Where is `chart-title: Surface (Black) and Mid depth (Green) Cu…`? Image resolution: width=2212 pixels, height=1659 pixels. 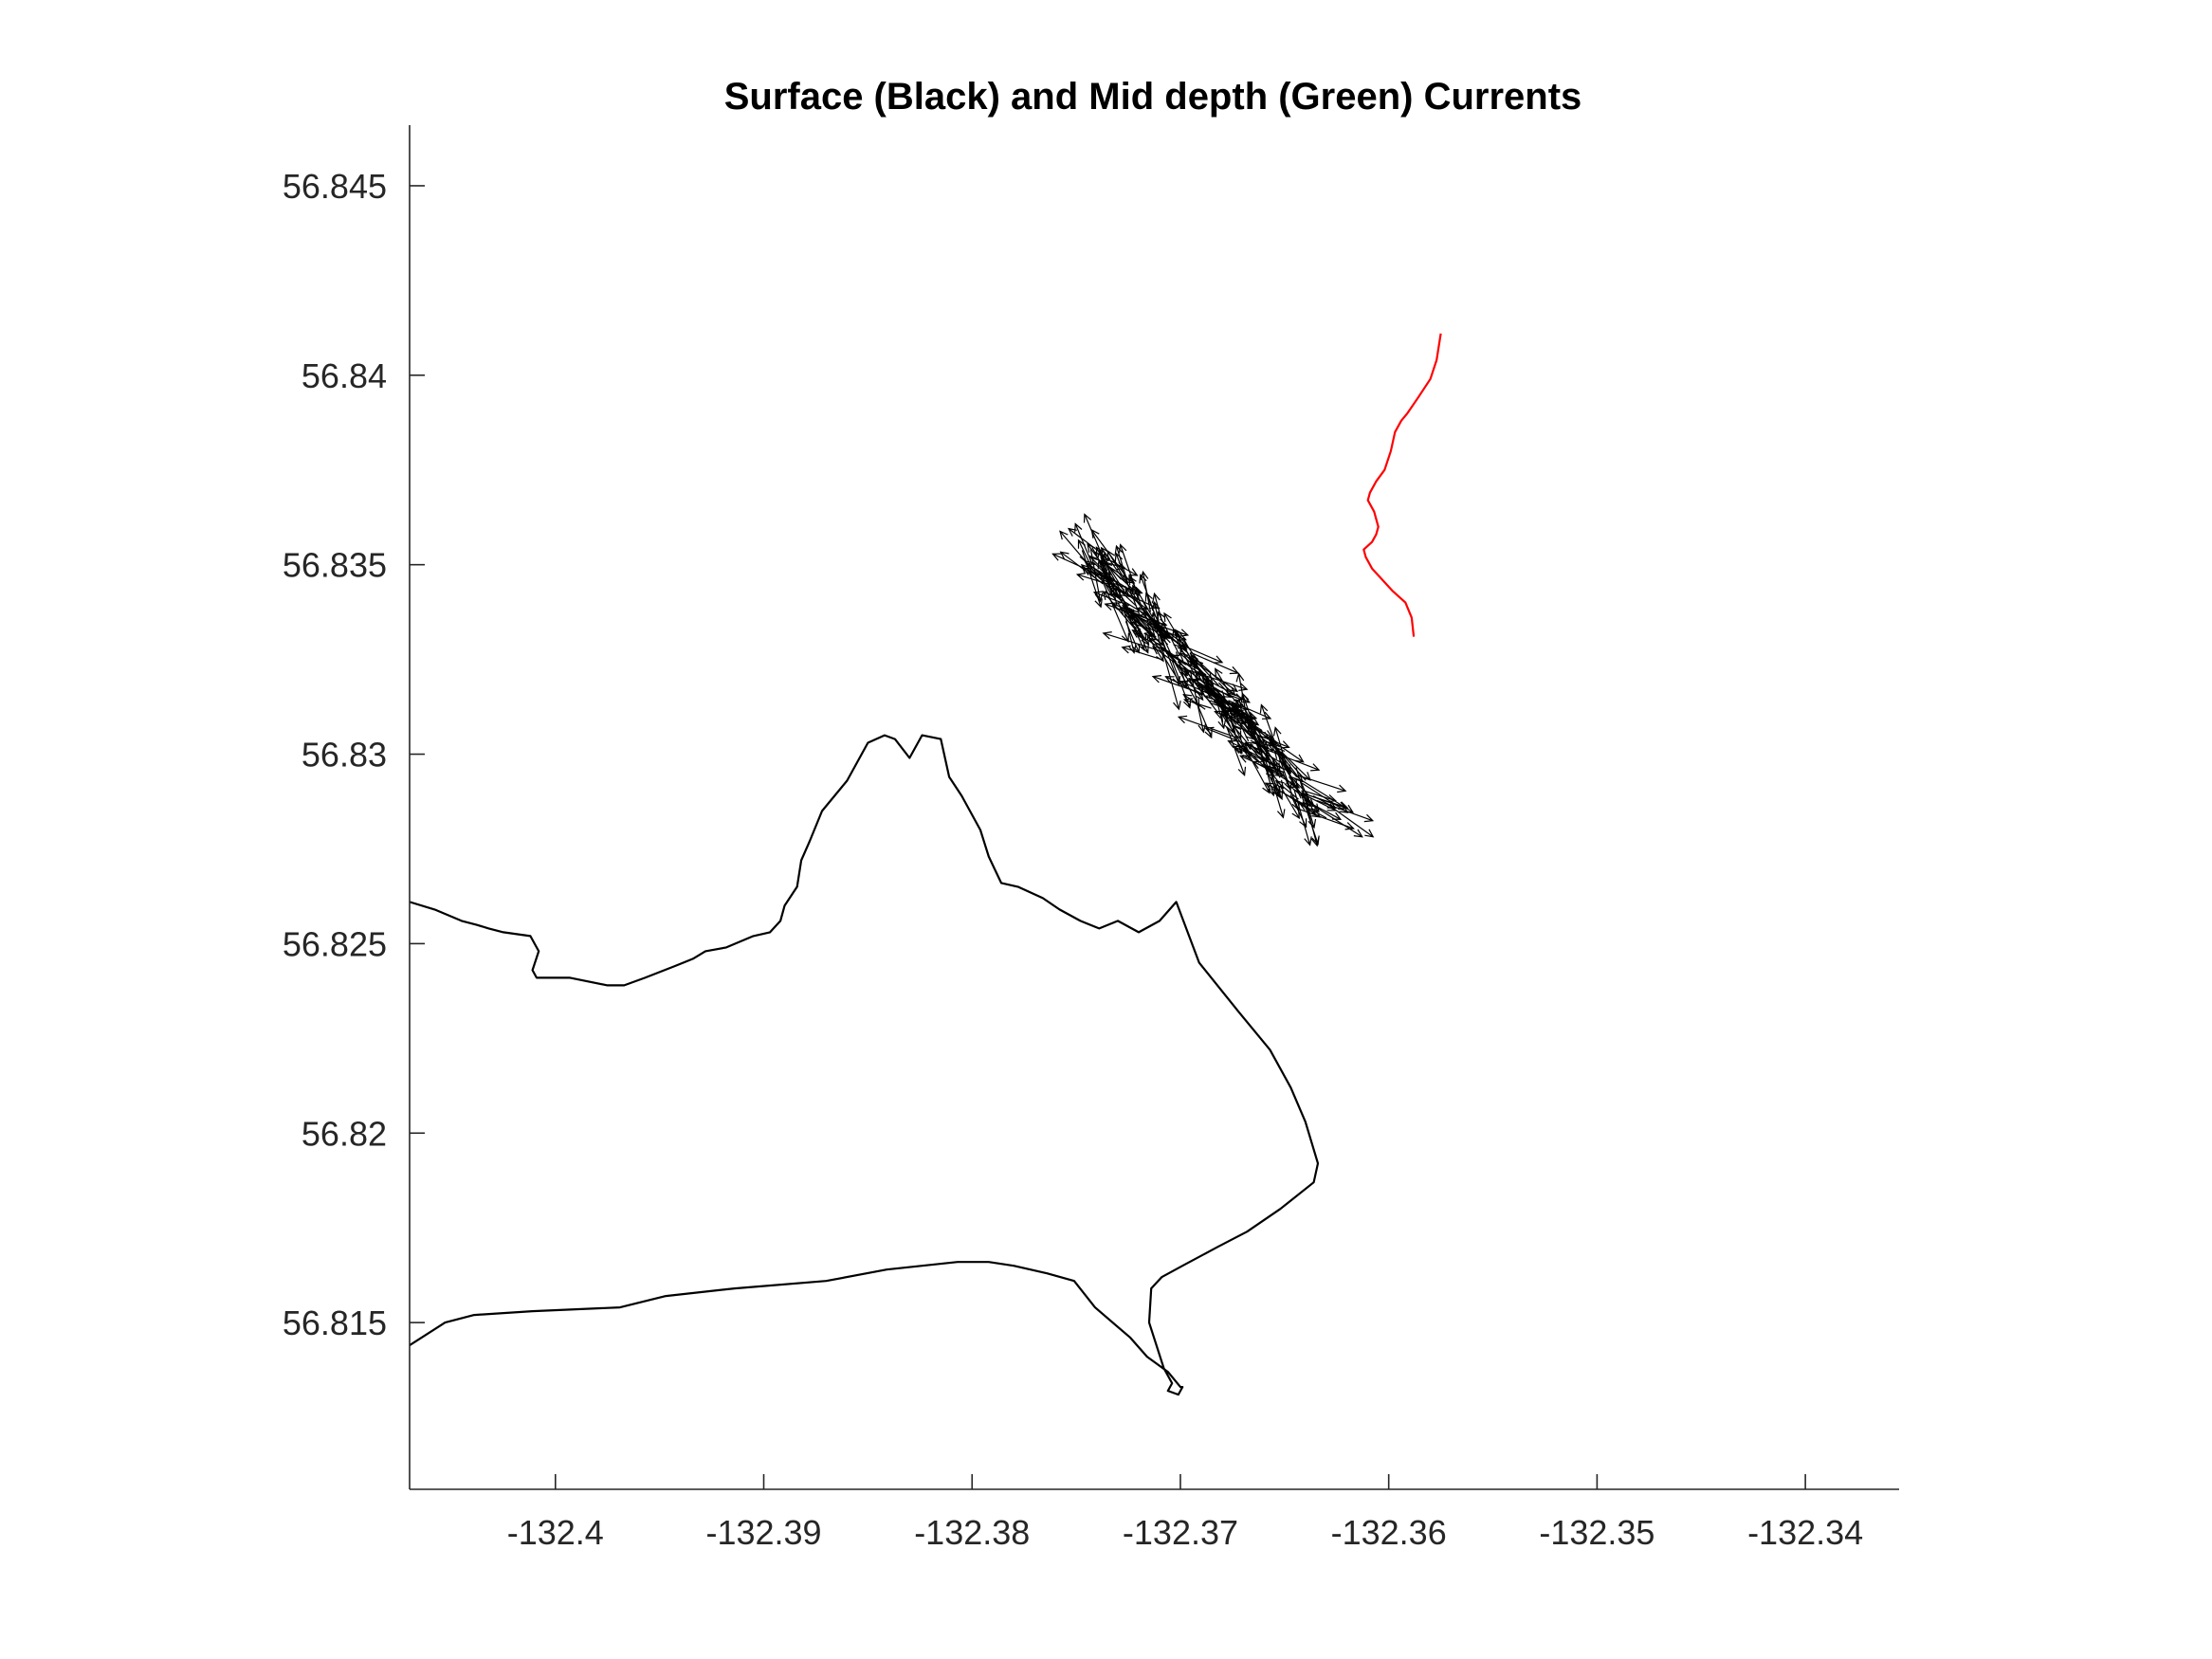 chart-title: Surface (Black) and Mid depth (Green) Cu… is located at coordinates (1153, 97).